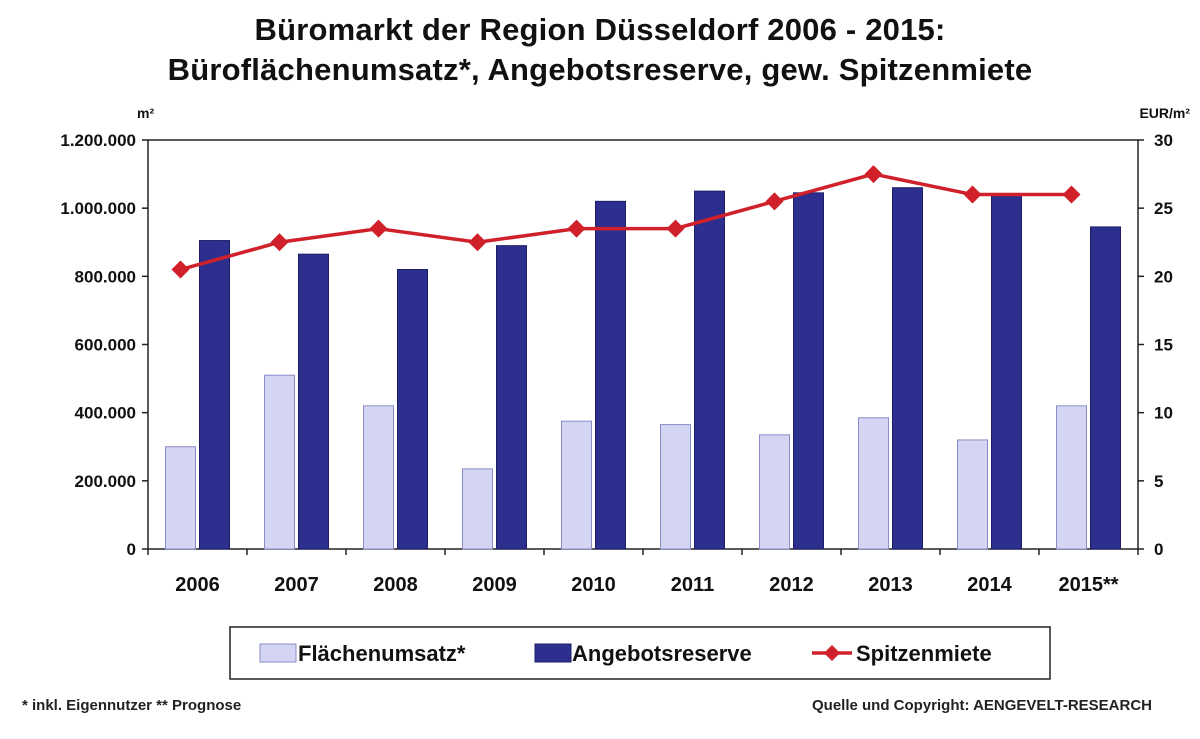 The width and height of the screenshot is (1200, 739). I want to click on y-right-tick-label: 20, so click(1163, 276).